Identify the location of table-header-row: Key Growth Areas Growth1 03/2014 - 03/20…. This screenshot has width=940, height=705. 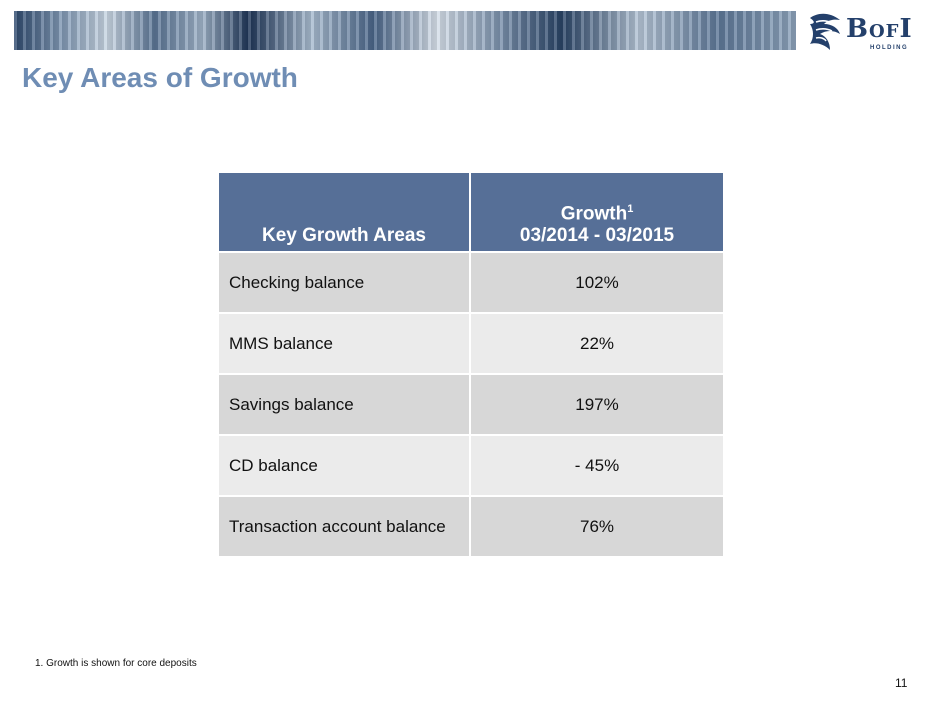
(471, 212).